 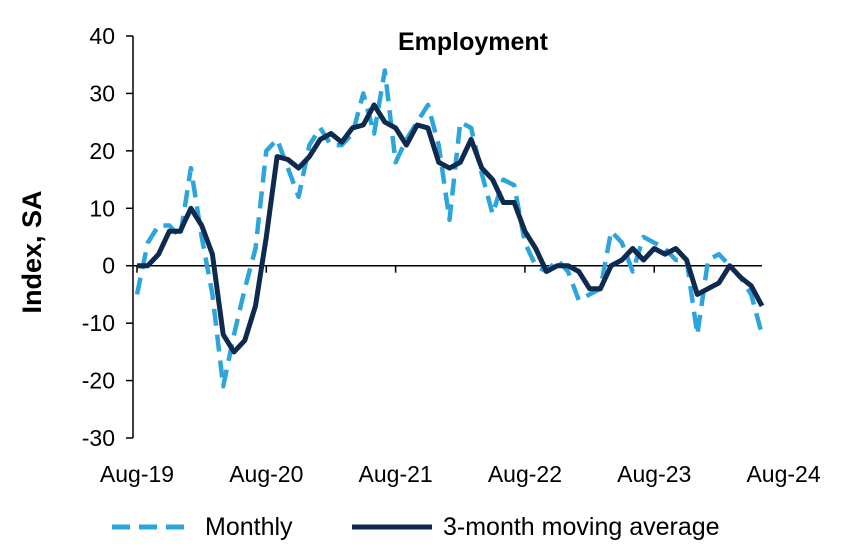 I want to click on y-tick-label: 40, so click(x=102, y=36).